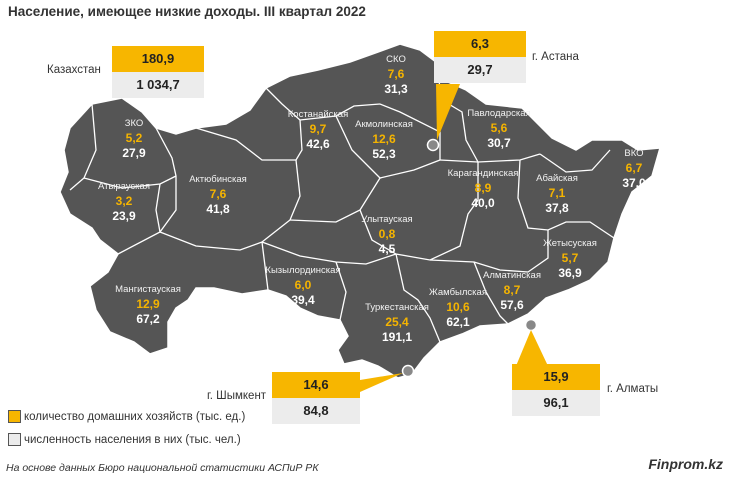 The image size is (731, 481). I want to click on legend-households: количество домашних хозяйств (тыс. ед.), so click(126, 416).